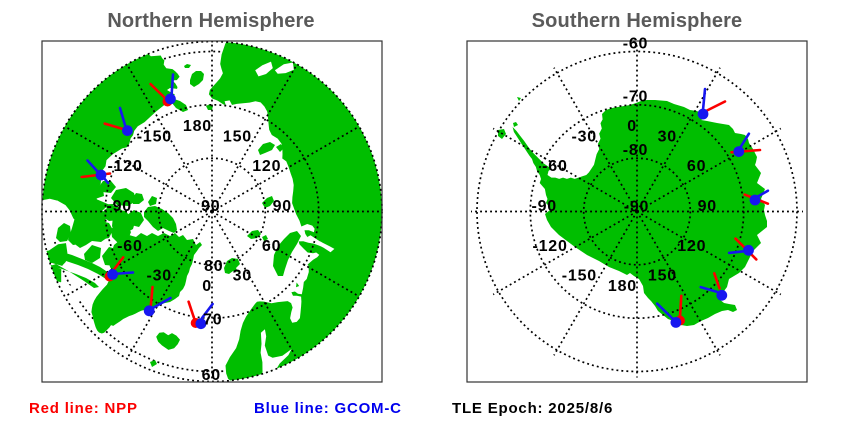 The width and height of the screenshot is (850, 430). What do you see at coordinates (328, 408) in the screenshot?
I see `svg-text: Blue line: GCOM-C` at bounding box center [328, 408].